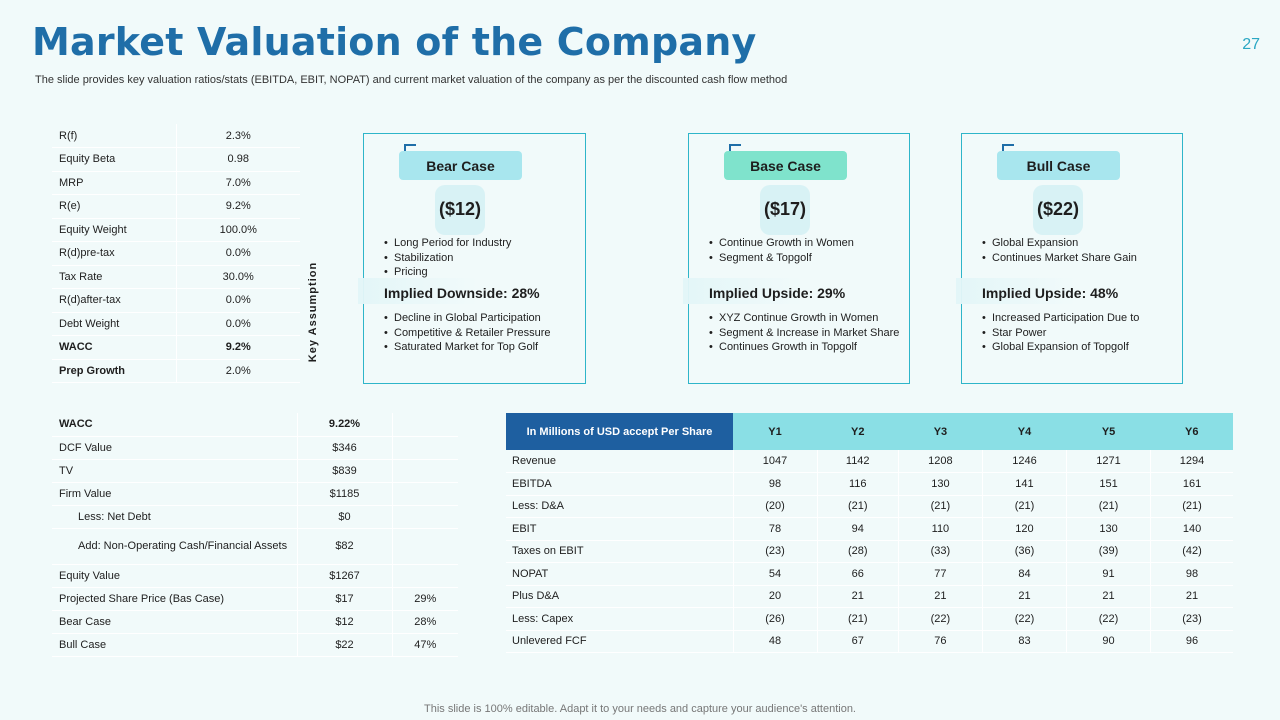 The image size is (1280, 720). What do you see at coordinates (174, 494) in the screenshot?
I see `val-label: Firm Value` at bounding box center [174, 494].